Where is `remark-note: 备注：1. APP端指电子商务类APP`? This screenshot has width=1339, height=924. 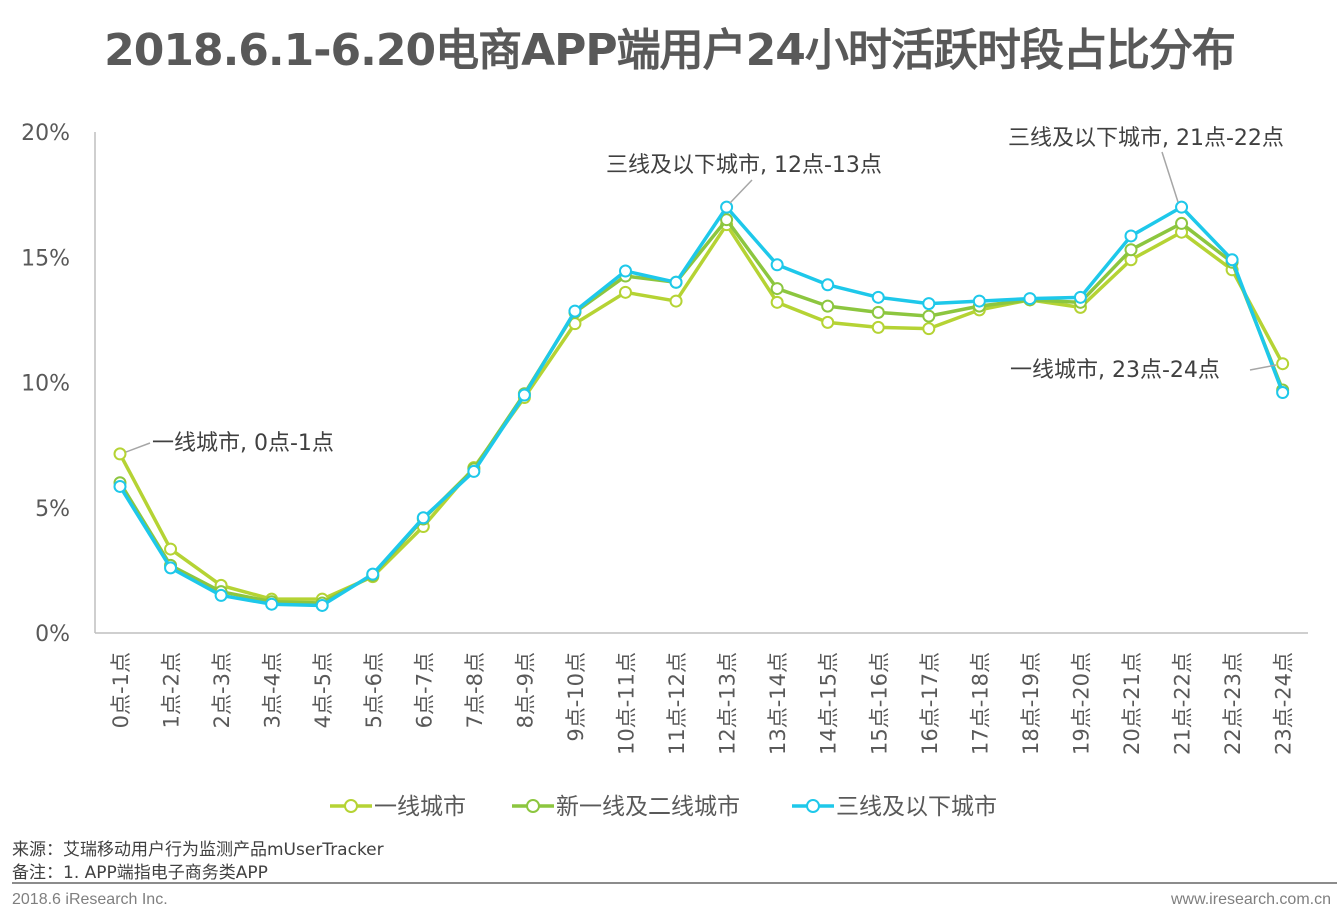 remark-note: 备注：1. APP端指电子商务类APP is located at coordinates (140, 873).